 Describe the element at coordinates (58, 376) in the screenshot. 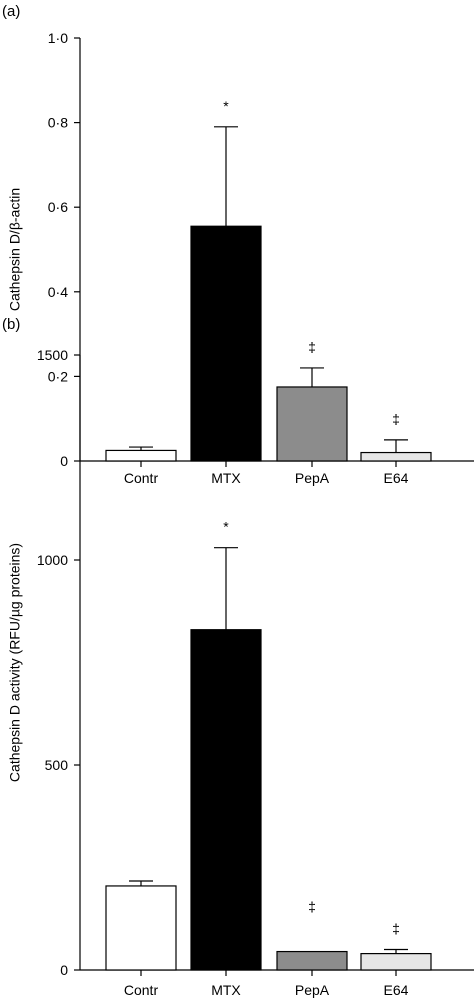

I see `y-tick-label: 0·2` at that location.